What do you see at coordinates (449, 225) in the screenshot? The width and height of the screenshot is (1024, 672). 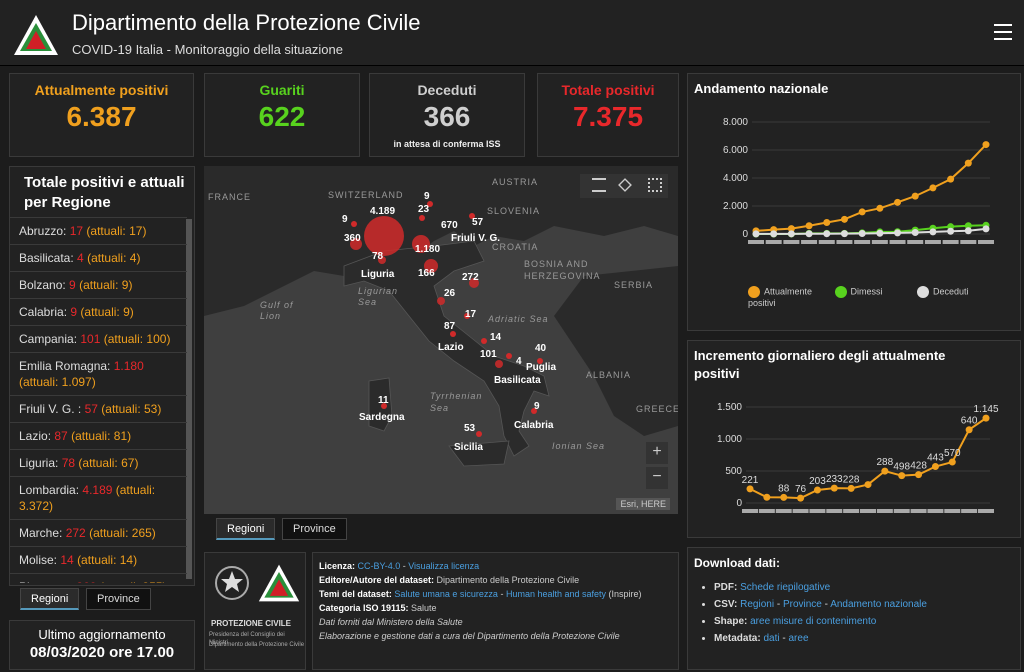 I see `map-value: 670` at bounding box center [449, 225].